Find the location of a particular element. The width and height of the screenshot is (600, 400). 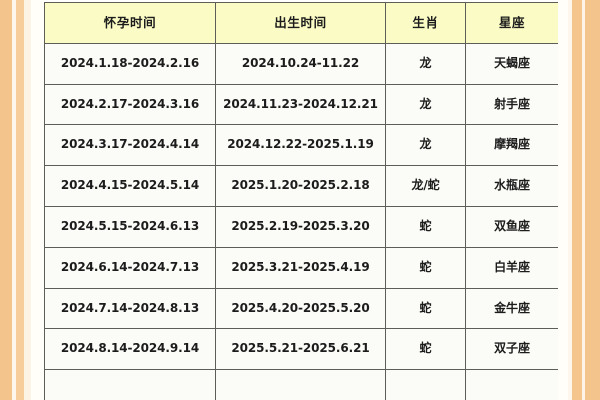

cell-birth: 2025.3.21-2025.4.19 is located at coordinates (300, 267).